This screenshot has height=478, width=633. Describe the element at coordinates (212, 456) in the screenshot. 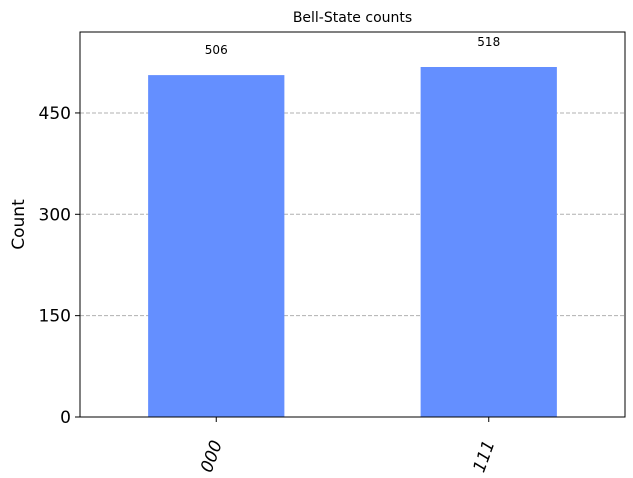

I see `x-tick-label-000: 000` at that location.